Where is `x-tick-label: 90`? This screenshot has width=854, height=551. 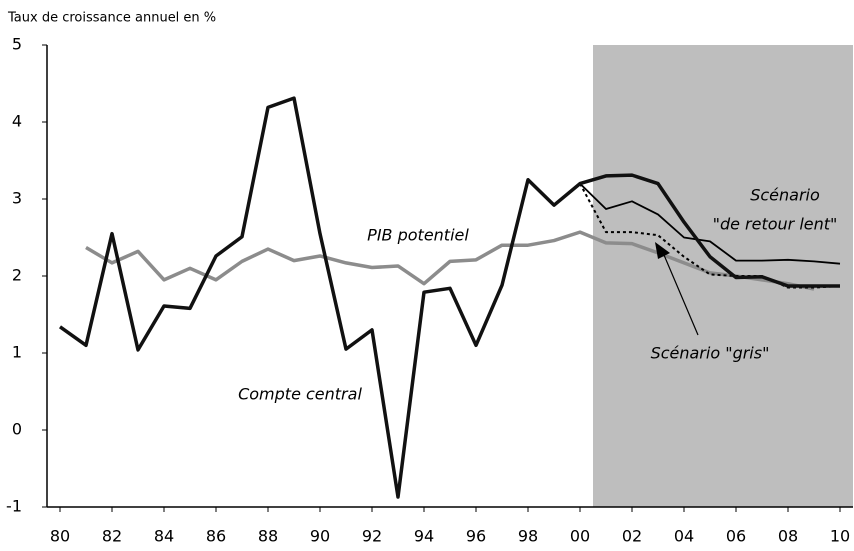 x-tick-label: 90 is located at coordinates (320, 536).